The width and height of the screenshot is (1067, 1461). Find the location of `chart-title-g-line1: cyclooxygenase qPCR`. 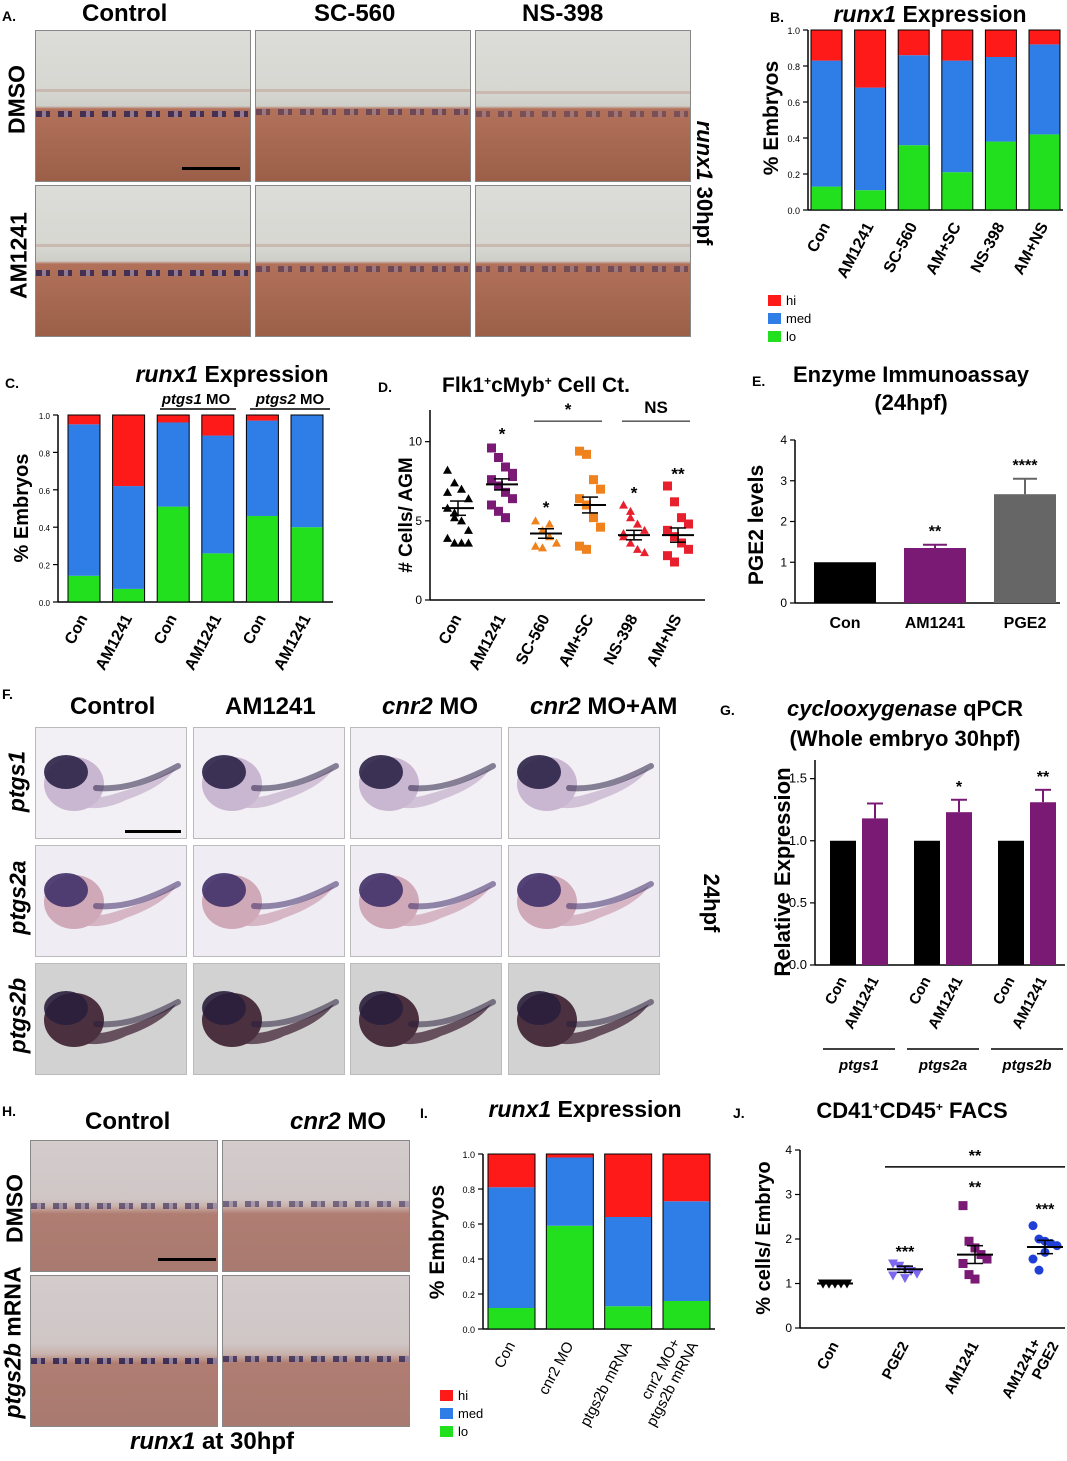

chart-title-g-line1: cyclooxygenase qPCR is located at coordinates (905, 708).